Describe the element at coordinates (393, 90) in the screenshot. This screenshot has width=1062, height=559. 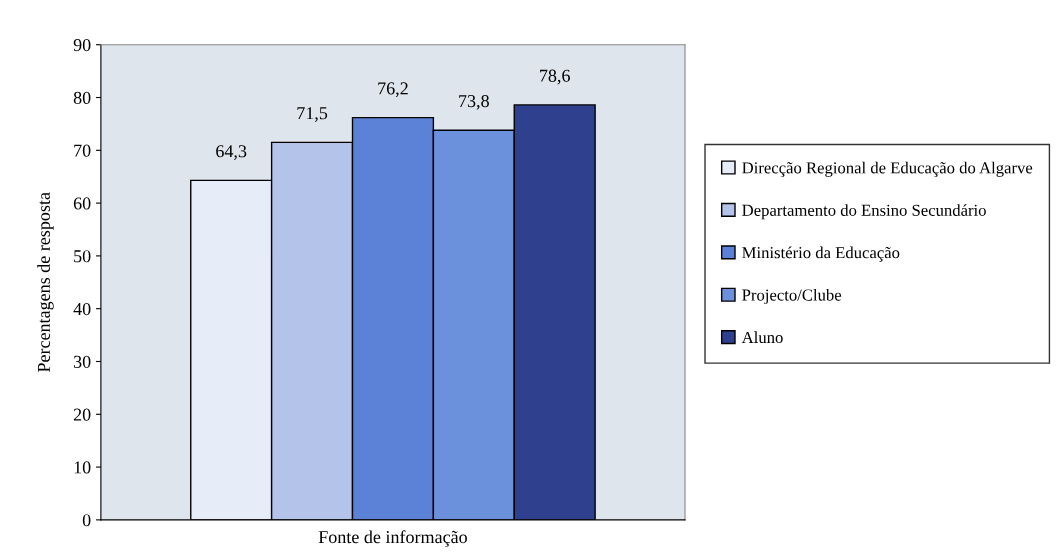
I see `data-label: 76,2` at that location.